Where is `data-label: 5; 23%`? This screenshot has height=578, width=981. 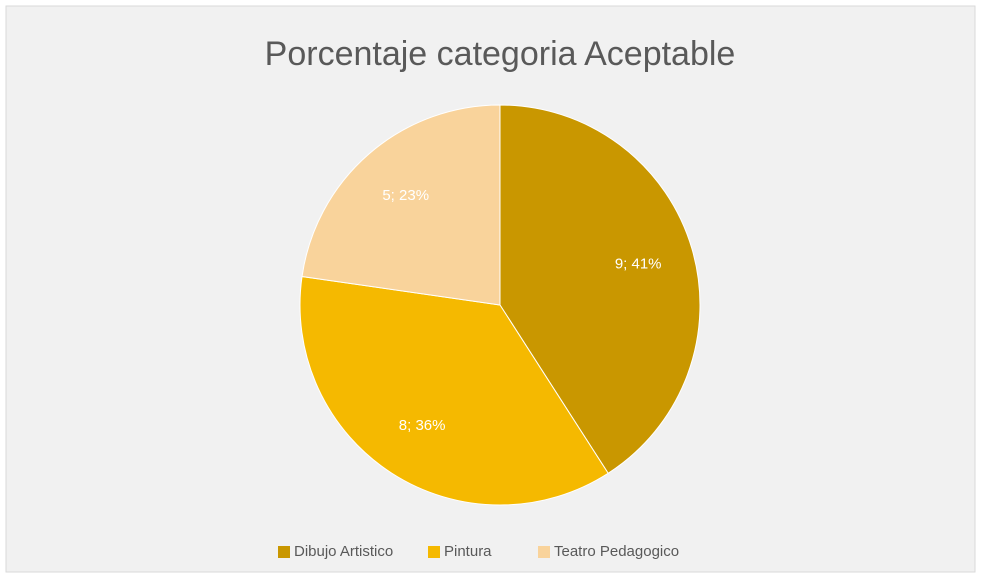 data-label: 5; 23% is located at coordinates (405, 195).